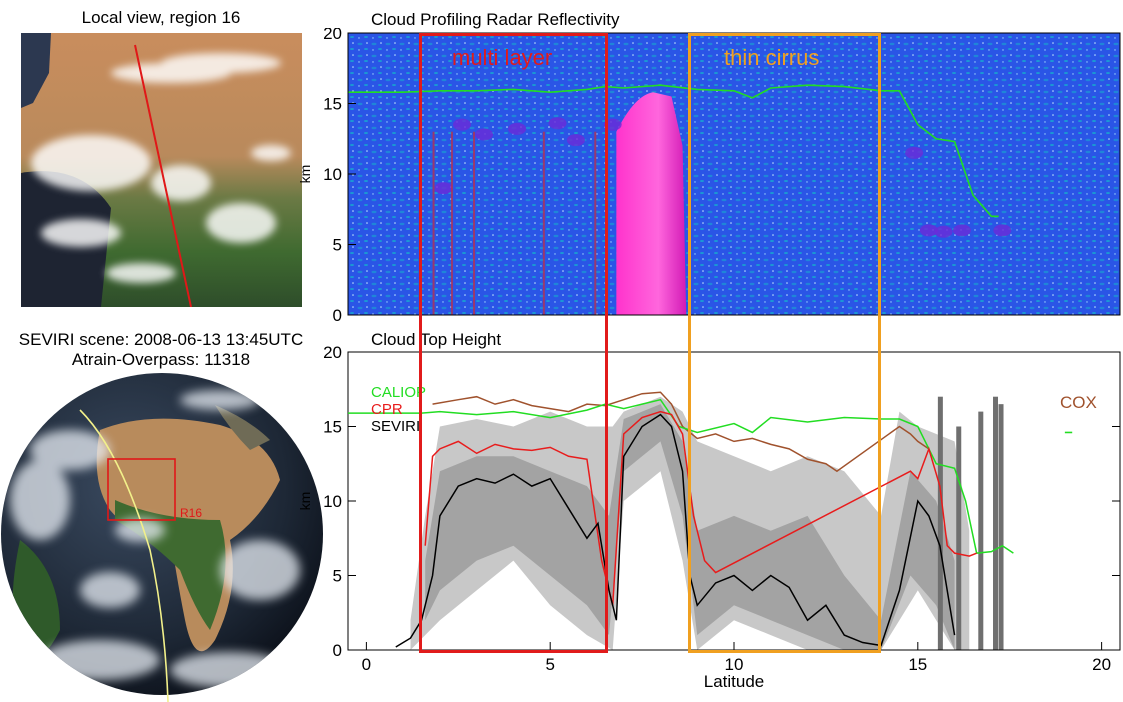 This screenshot has width=1123, height=702. I want to click on globe-image: R16, so click(162, 537).